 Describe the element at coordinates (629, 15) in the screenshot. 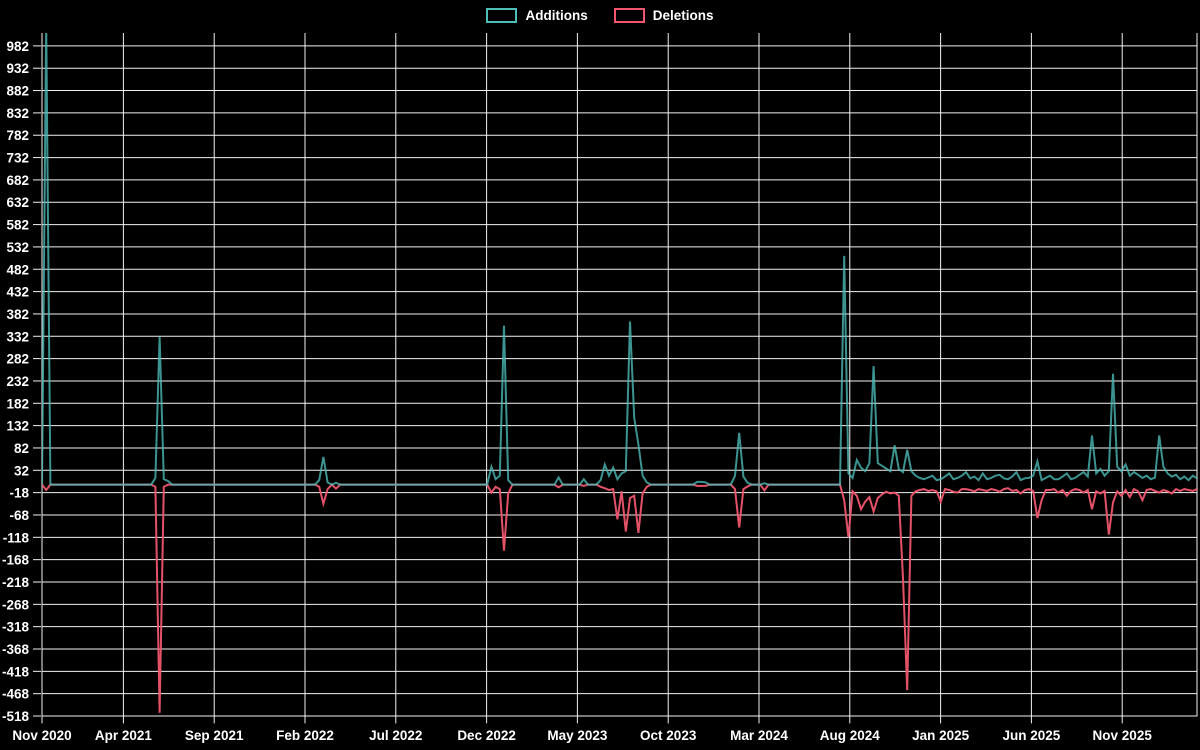

I see `deletions-swatch-icon` at that location.